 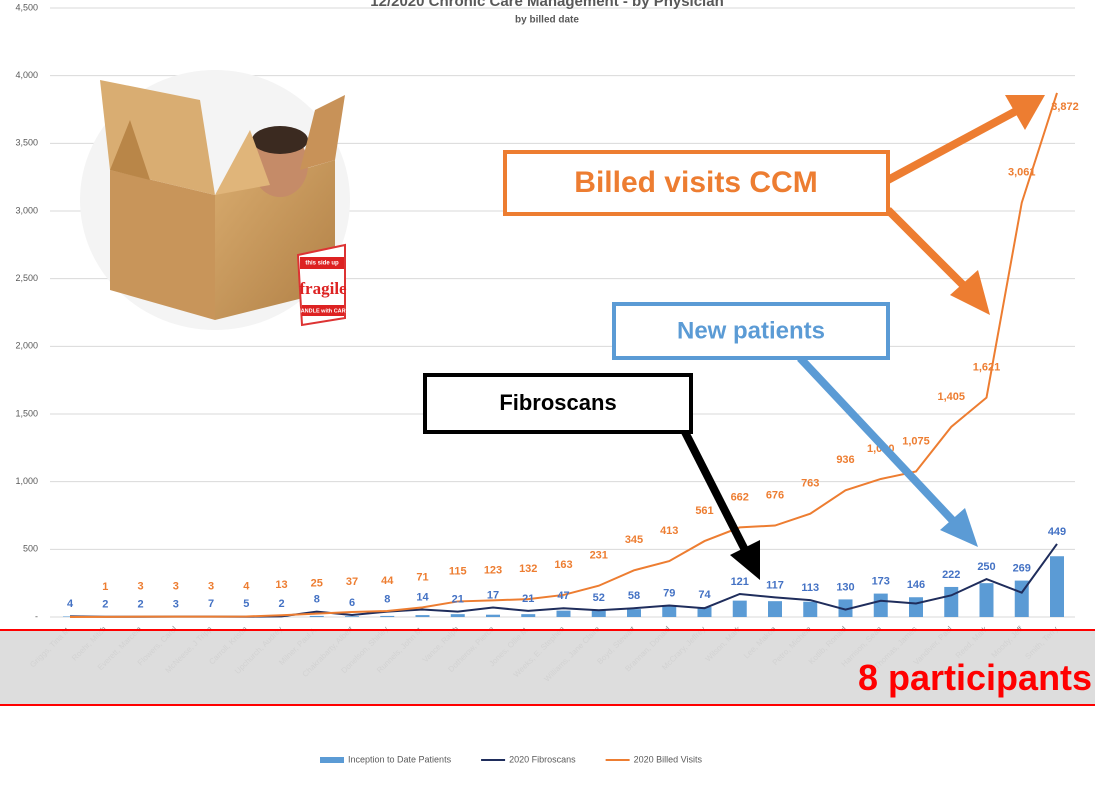 What do you see at coordinates (317, 584) in the screenshot?
I see `data-label: 25` at bounding box center [317, 584].